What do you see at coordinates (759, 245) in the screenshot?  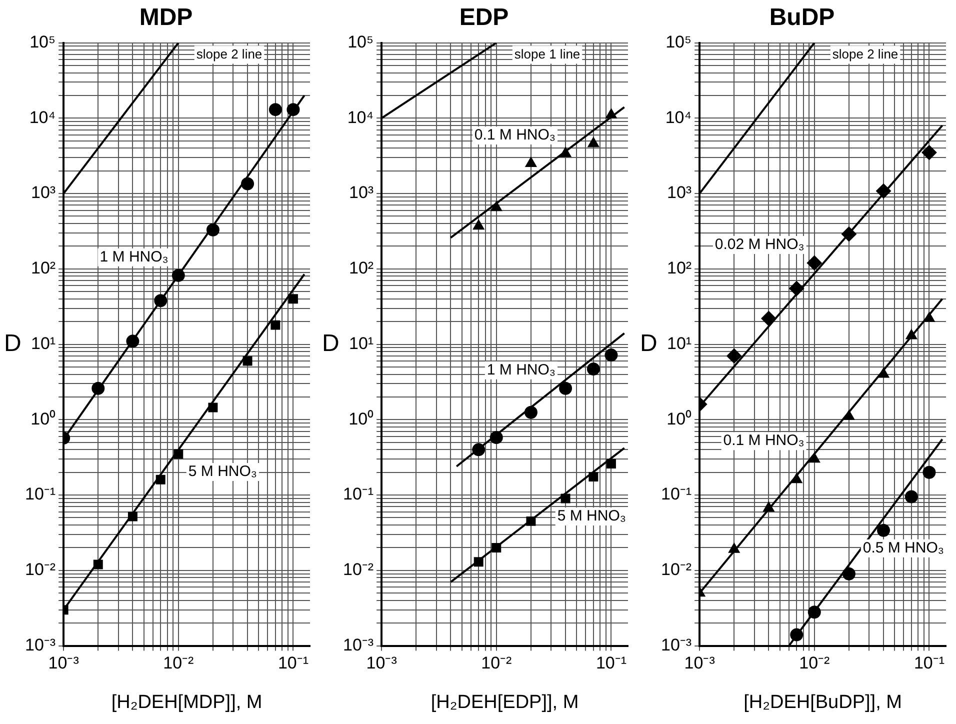 I see `series-label: 0.02 M HNO₃` at bounding box center [759, 245].